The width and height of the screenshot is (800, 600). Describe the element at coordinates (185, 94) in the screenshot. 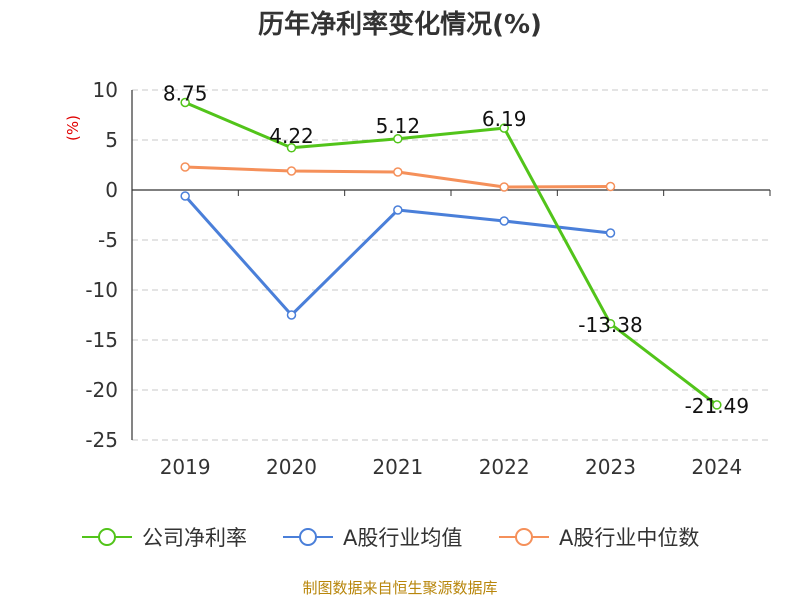

I see `data-label: 8.75` at that location.